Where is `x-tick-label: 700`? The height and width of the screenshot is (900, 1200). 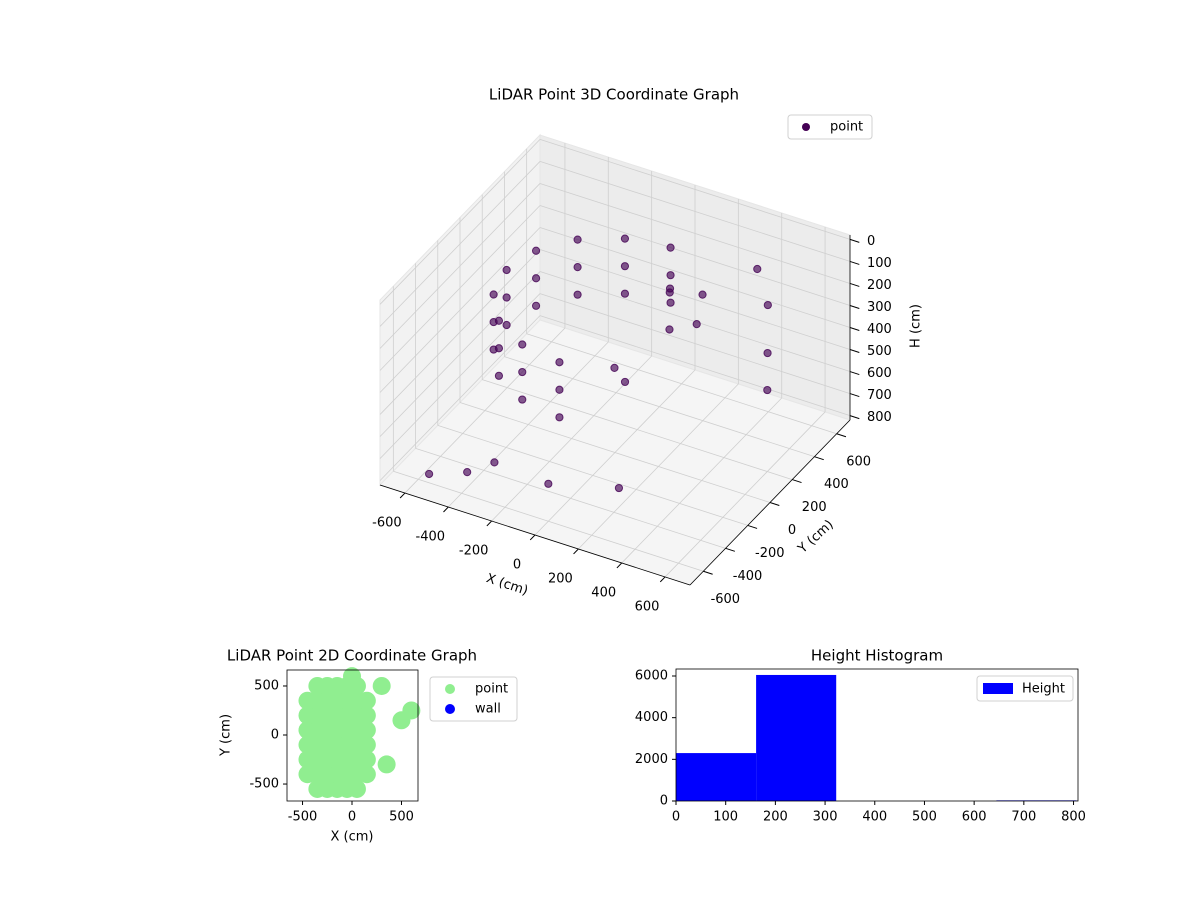 x-tick-label: 700 is located at coordinates (1023, 817).